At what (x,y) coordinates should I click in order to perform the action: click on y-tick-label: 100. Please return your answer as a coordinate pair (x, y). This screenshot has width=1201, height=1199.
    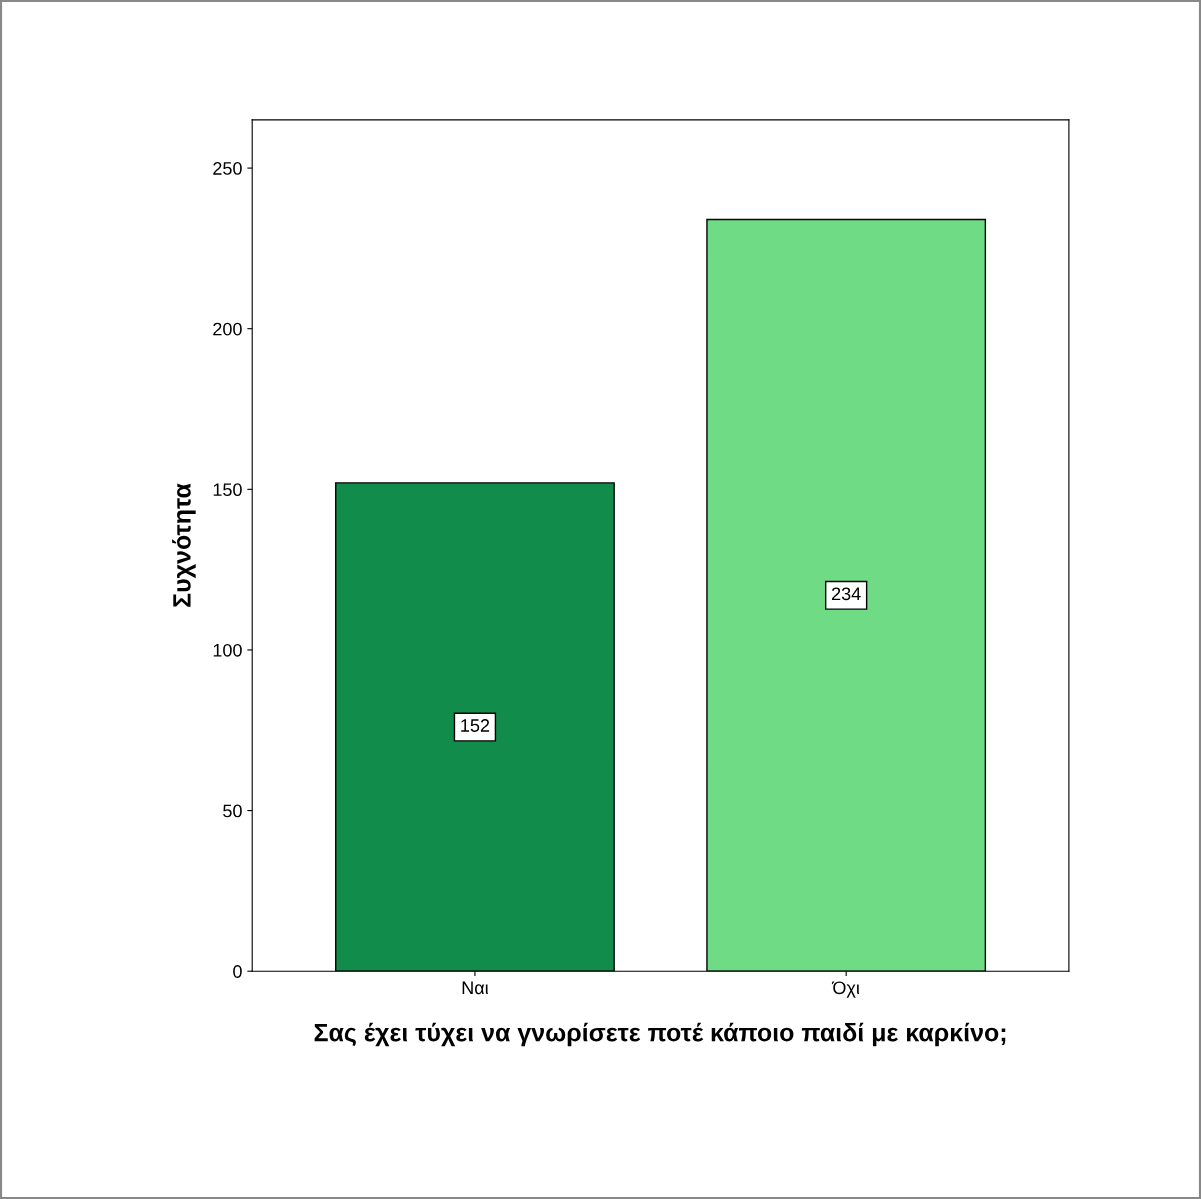
    Looking at the image, I should click on (227, 650).